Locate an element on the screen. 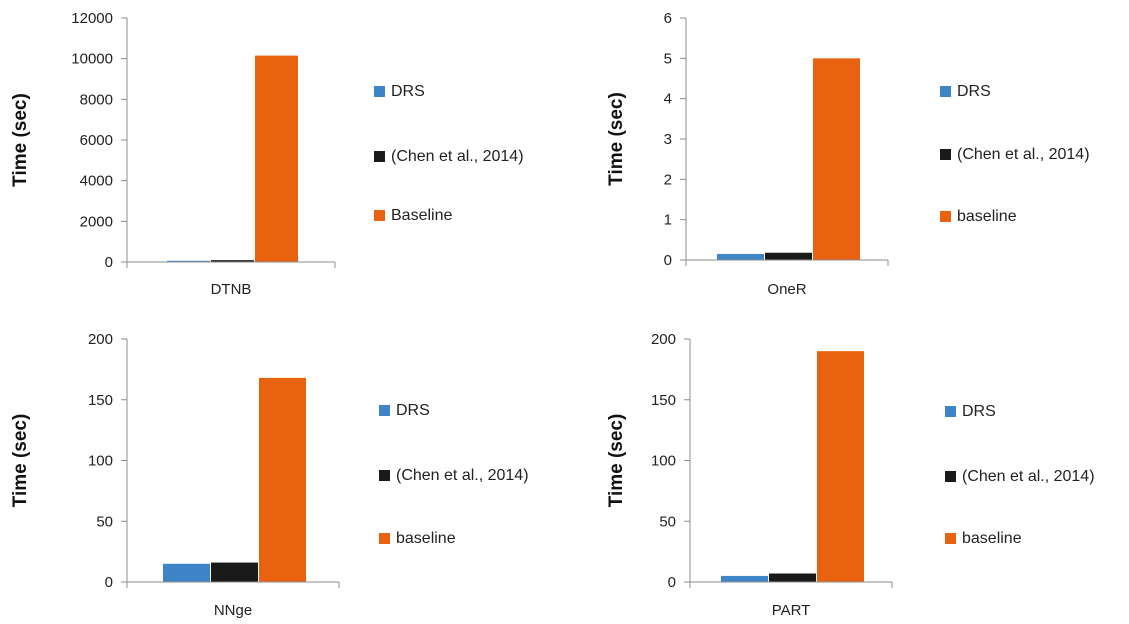 Image resolution: width=1129 pixels, height=624 pixels. panel-nnge-y-axis-title: Time (sec) is located at coordinates (20, 461).